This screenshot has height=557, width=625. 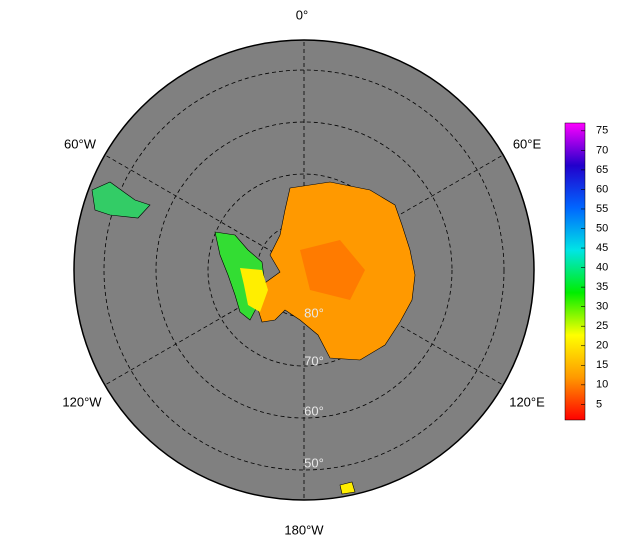 I want to click on colorbar-tick-label: 20, so click(x=602, y=346).